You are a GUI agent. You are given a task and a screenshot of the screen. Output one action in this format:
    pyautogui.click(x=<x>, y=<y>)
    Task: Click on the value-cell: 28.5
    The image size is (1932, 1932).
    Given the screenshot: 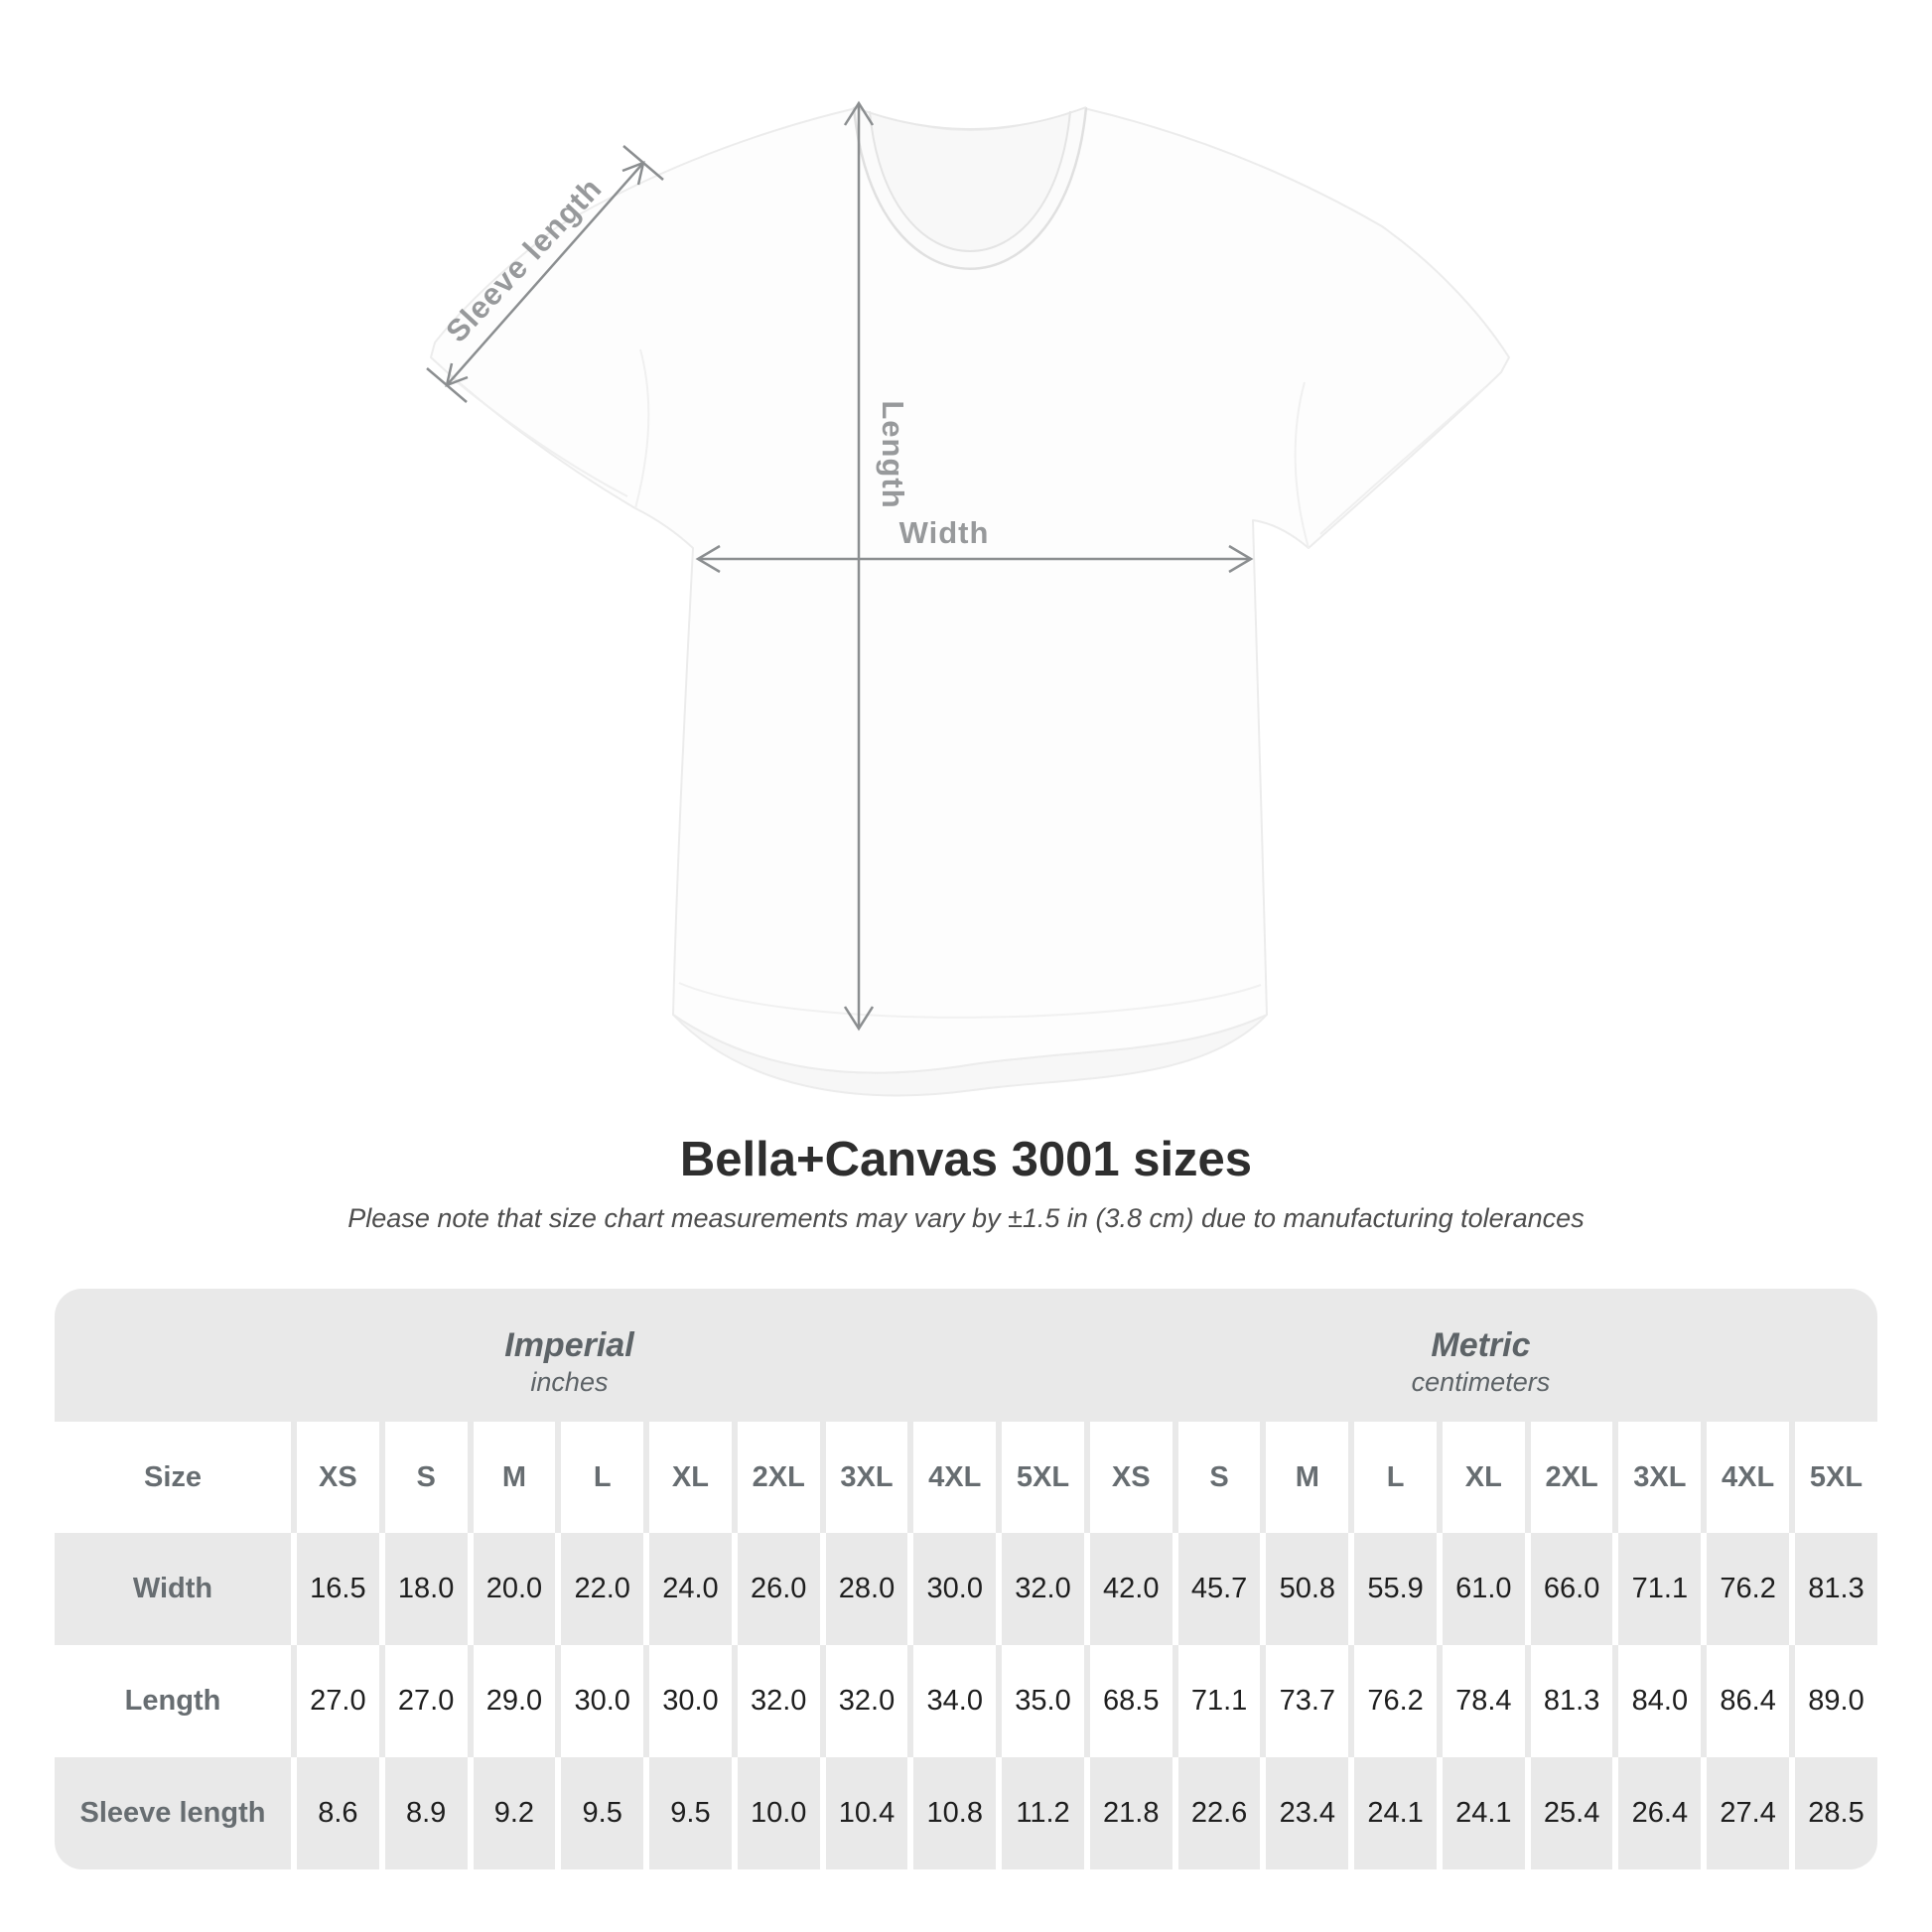 What is the action you would take?
    pyautogui.click(x=1833, y=1813)
    